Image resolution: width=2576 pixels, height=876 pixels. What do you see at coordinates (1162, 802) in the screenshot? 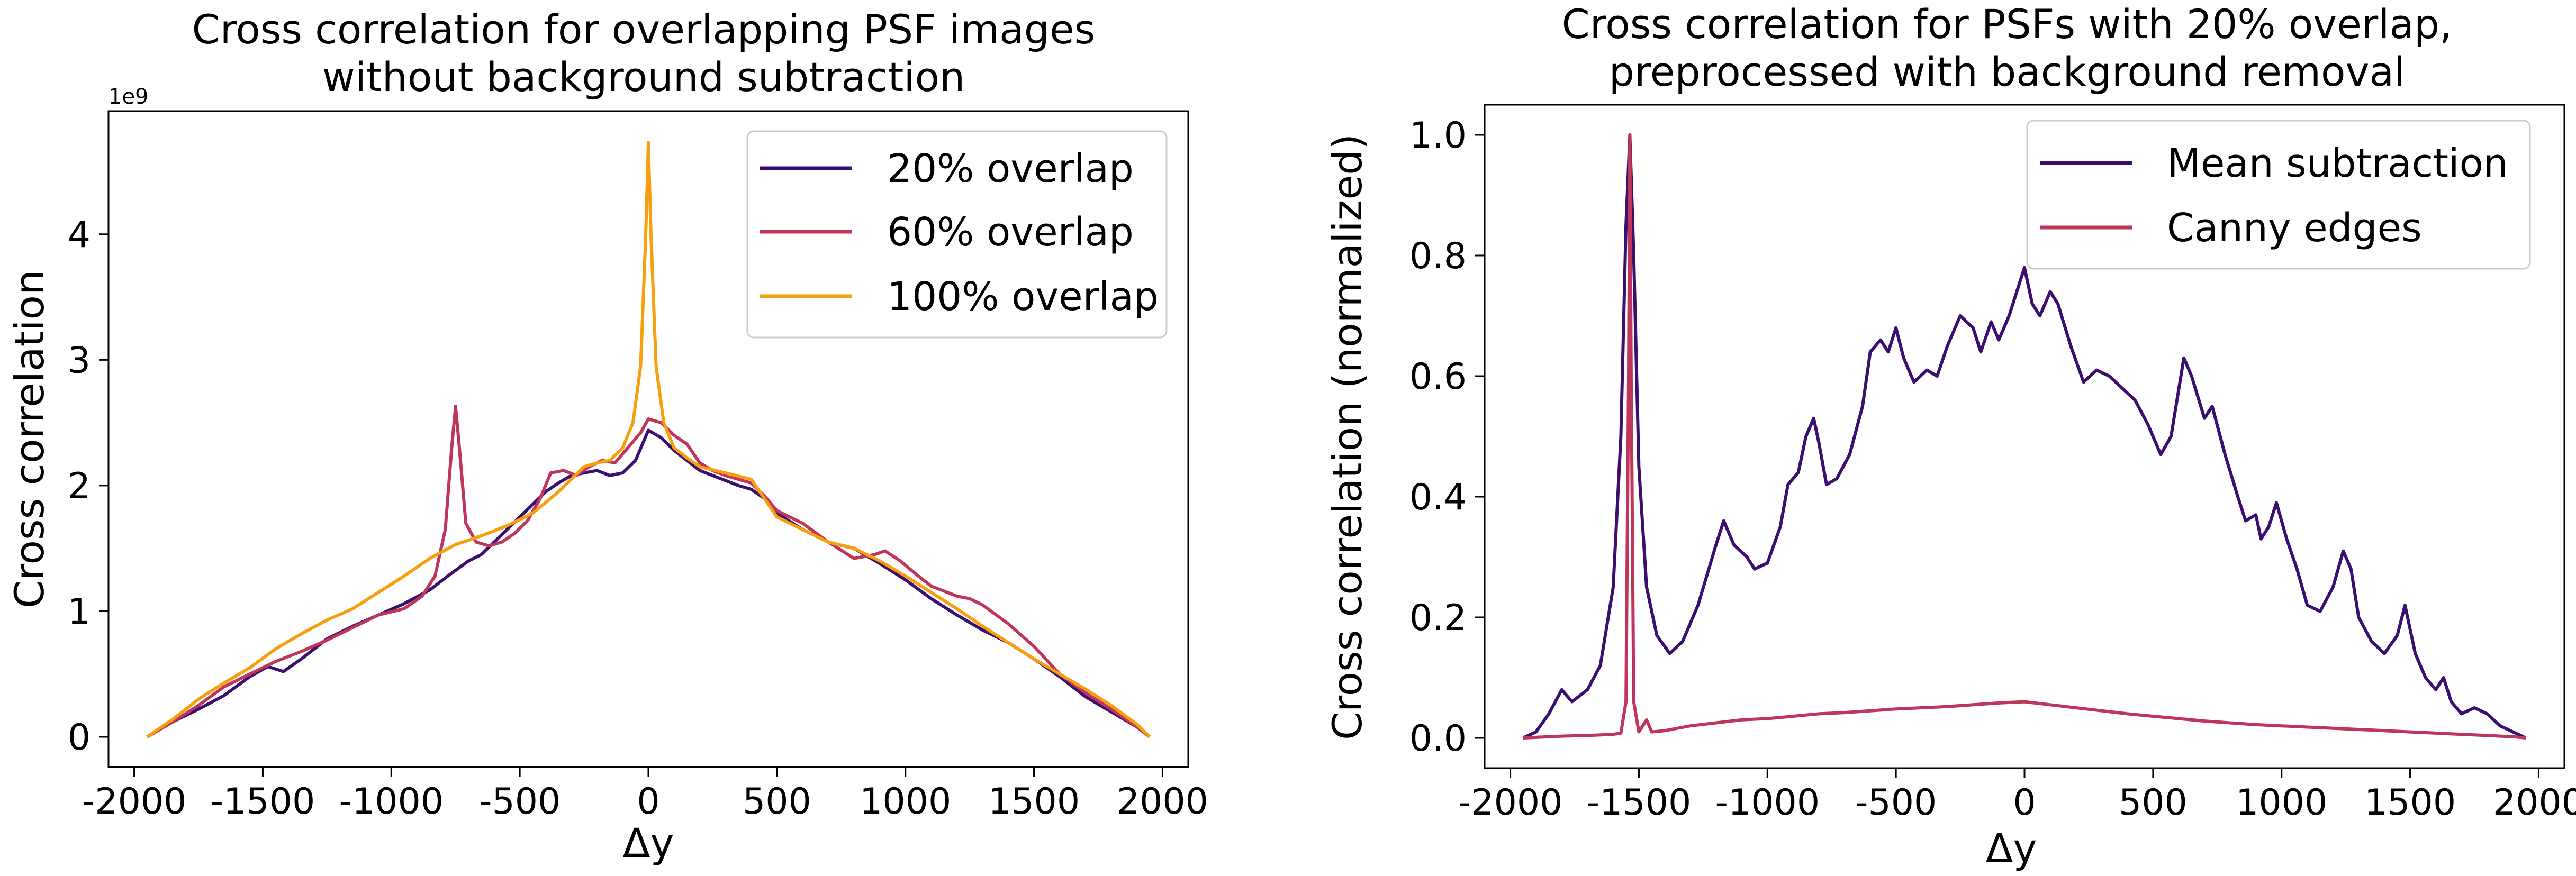
I see `left-x-tick-label: 2000` at bounding box center [1162, 802].